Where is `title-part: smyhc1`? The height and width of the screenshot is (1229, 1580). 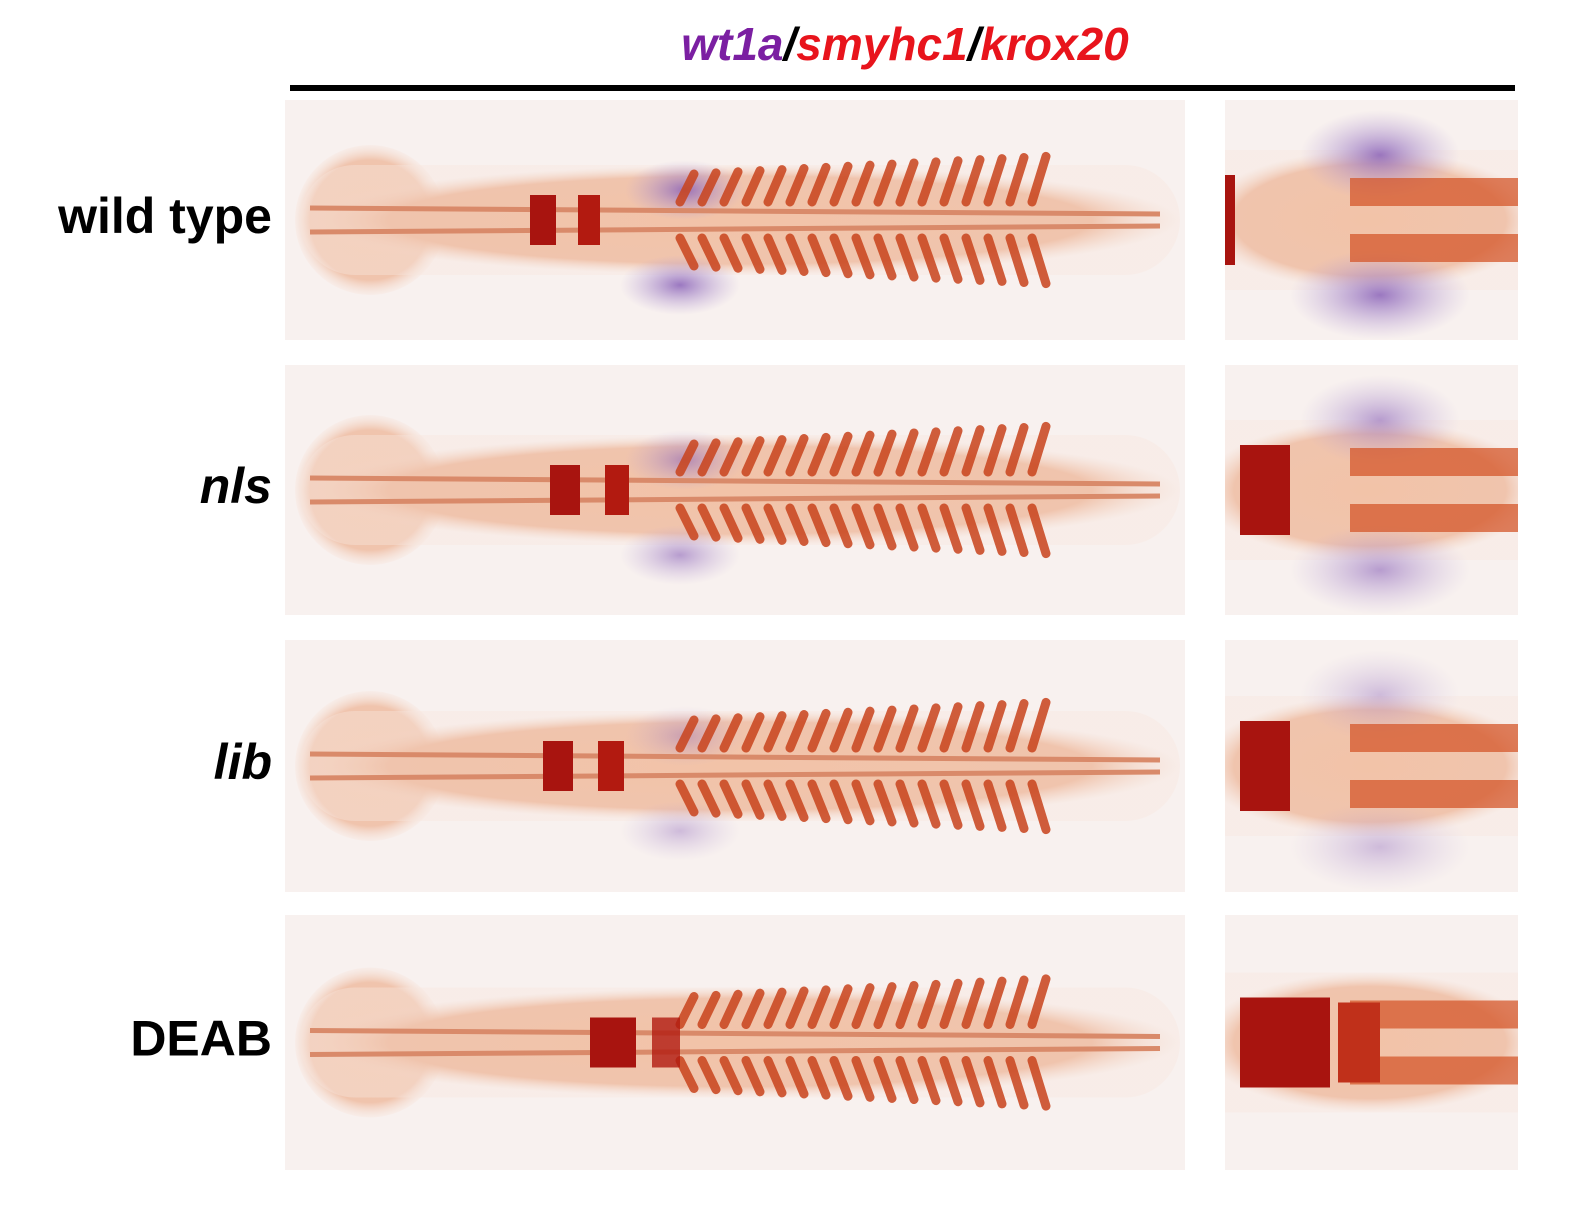
title-part: smyhc1 is located at coordinates (881, 44).